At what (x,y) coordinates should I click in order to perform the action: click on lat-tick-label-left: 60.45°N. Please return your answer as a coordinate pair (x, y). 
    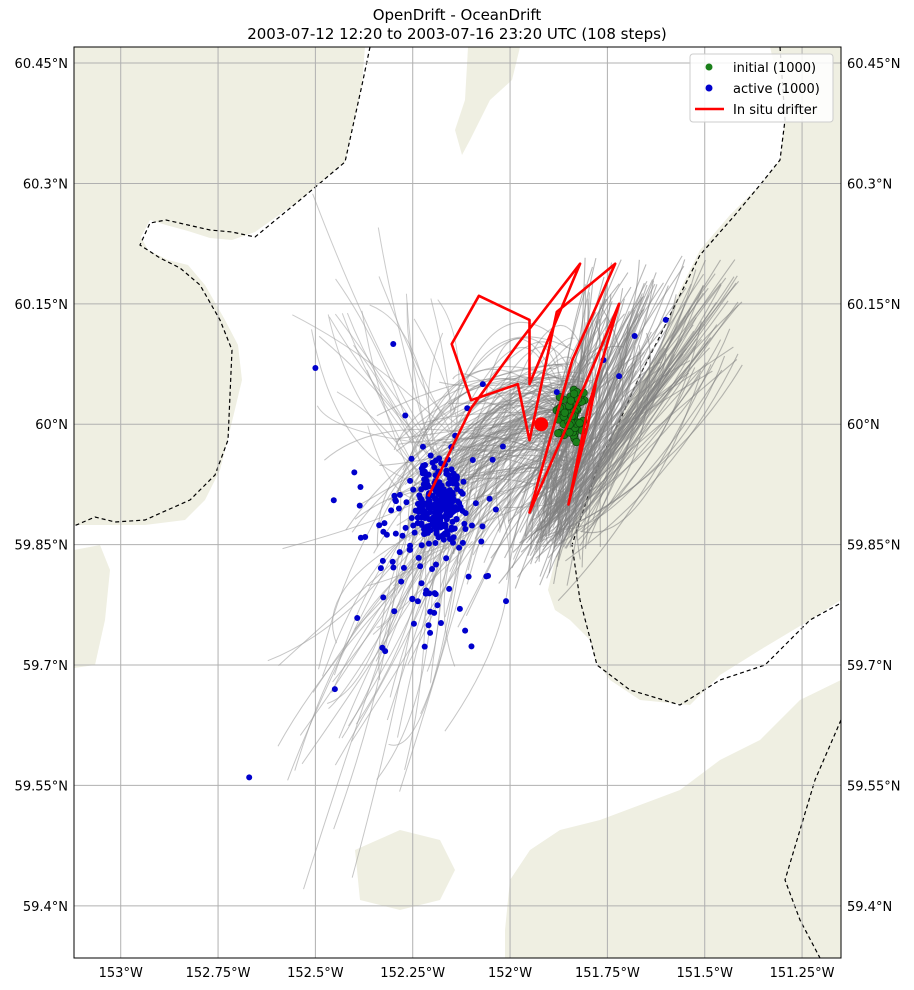
    Looking at the image, I should click on (41, 64).